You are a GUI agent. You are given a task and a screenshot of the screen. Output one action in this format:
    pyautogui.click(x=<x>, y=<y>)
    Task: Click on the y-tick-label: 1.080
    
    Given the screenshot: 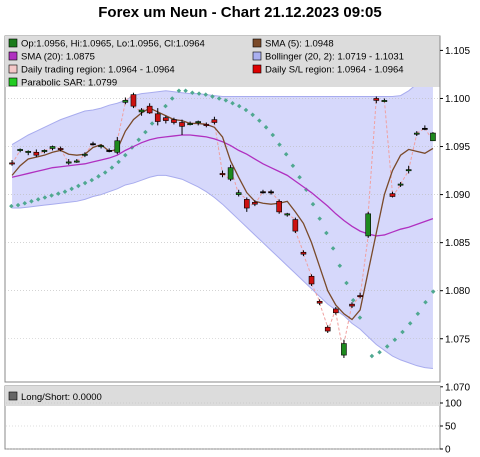 What is the action you would take?
    pyautogui.click(x=457, y=291)
    